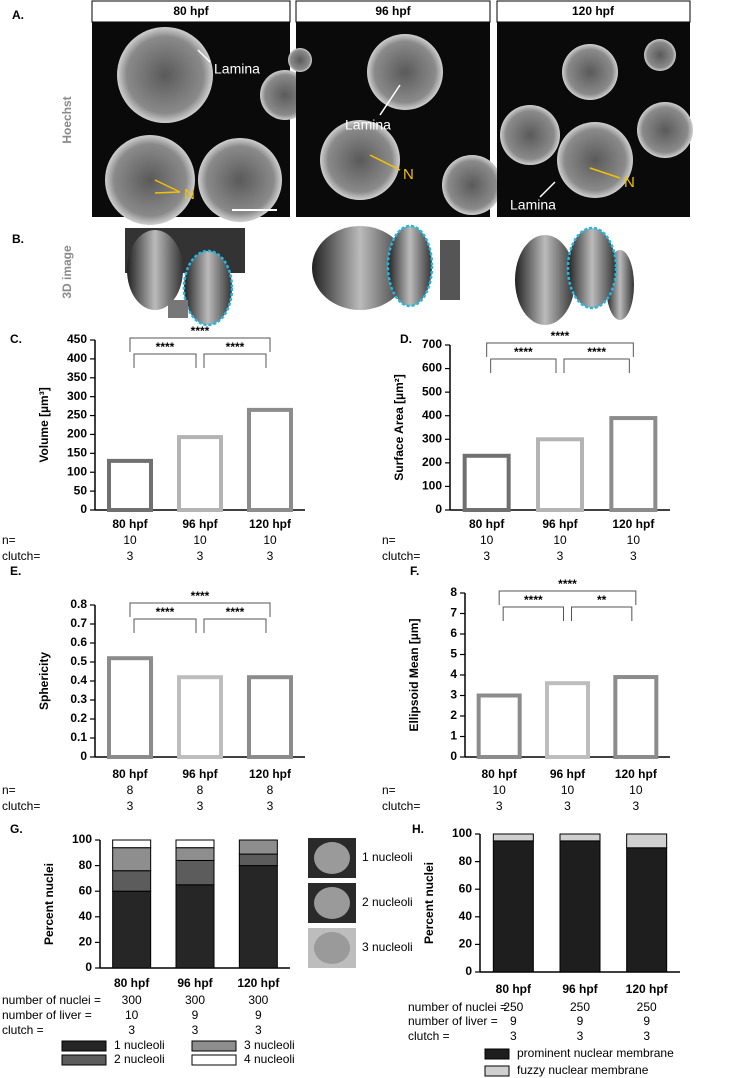 Image resolution: width=750 pixels, height=1078 pixels. I want to click on y-tick-label: 20, so click(86, 942).